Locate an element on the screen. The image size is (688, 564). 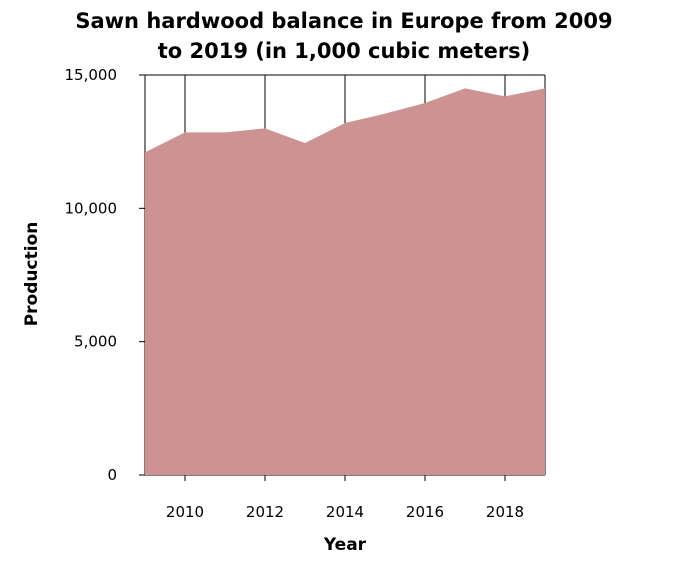
y-tick-label: 10,000 is located at coordinates (91, 208).